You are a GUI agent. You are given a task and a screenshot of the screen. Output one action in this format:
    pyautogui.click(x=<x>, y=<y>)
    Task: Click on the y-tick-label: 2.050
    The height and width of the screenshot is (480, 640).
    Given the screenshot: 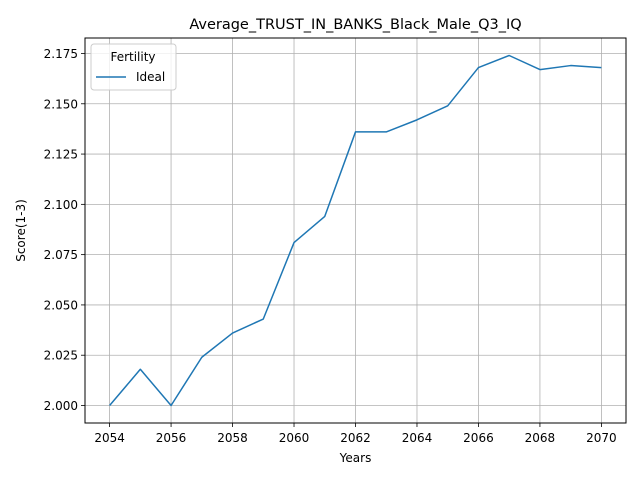 What is the action you would take?
    pyautogui.click(x=61, y=305)
    